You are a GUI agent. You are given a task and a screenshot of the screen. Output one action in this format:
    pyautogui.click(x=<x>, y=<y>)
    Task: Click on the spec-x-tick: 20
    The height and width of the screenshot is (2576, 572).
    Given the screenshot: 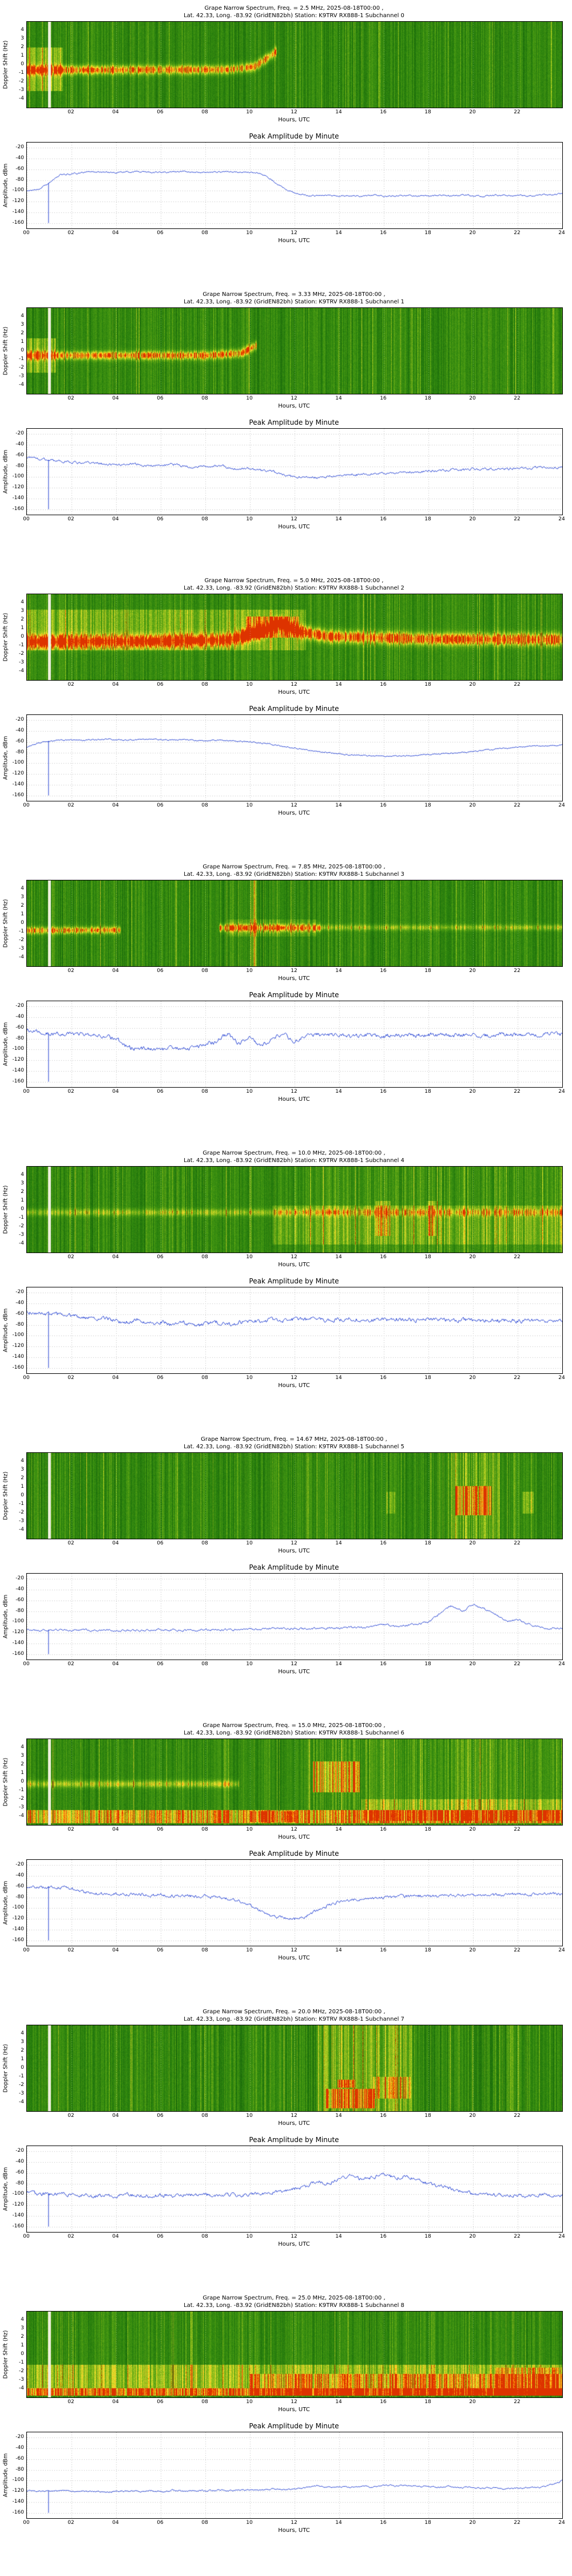 What is the action you would take?
    pyautogui.click(x=472, y=398)
    